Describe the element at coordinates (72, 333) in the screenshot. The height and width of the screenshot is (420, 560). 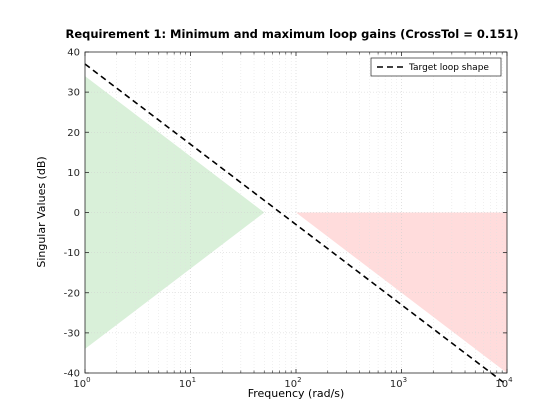
I see `y-tick-label: -30` at that location.